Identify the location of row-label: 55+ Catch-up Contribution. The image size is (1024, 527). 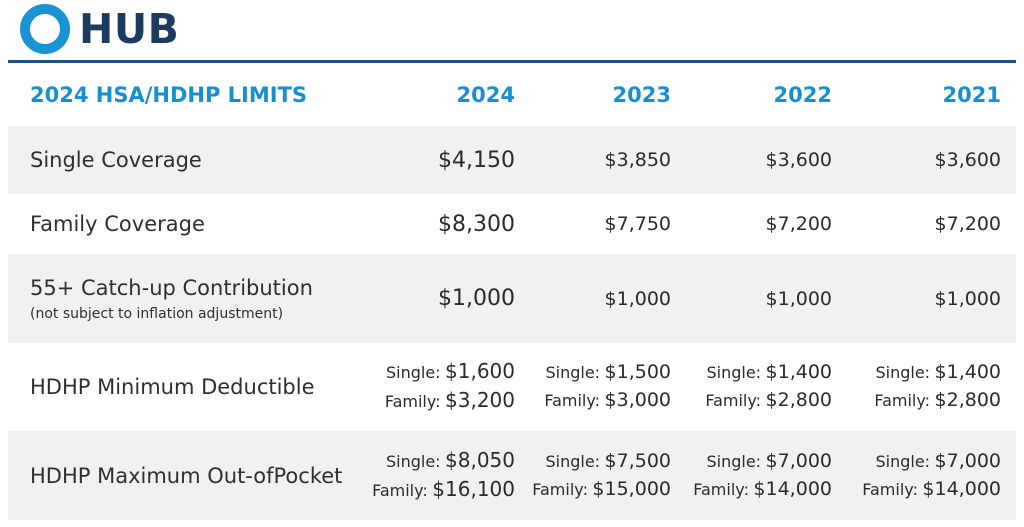
(171, 287).